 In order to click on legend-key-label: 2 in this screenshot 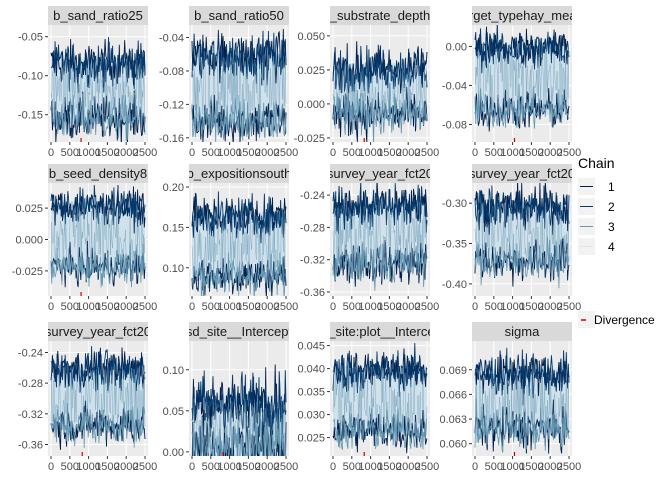, I will do `click(611, 207)`.